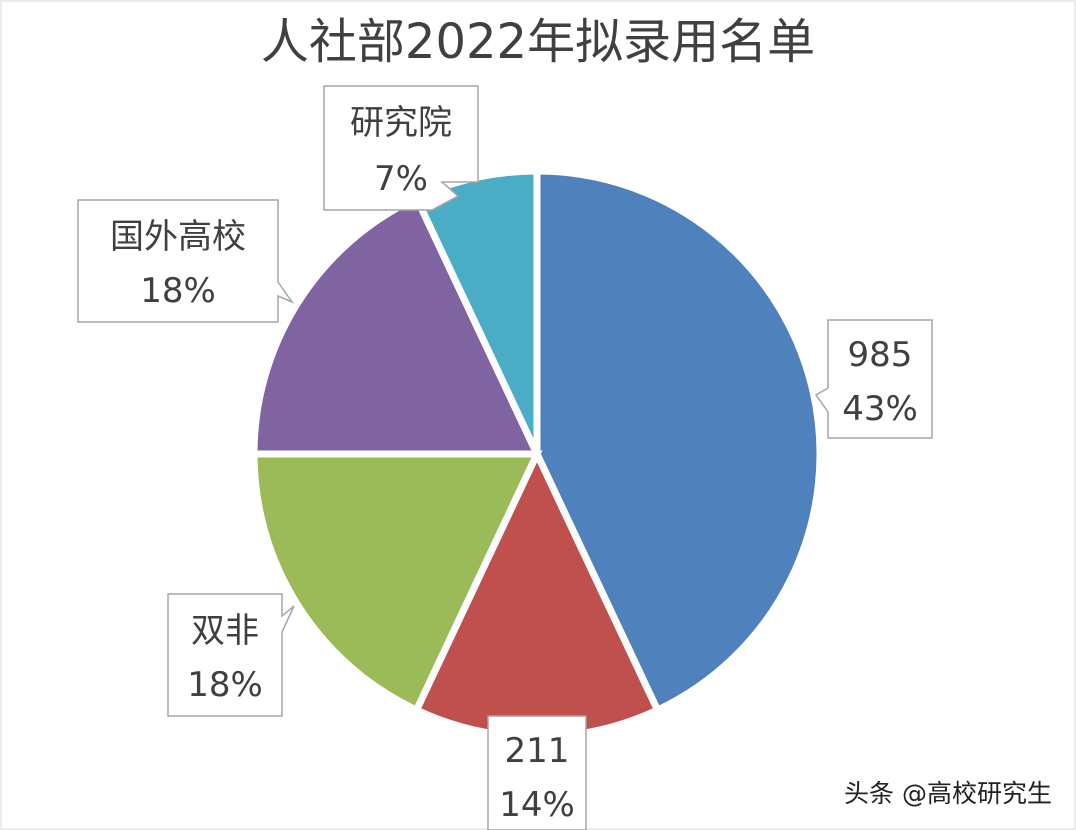  I want to click on callout-box-yanjiuyuan, so click(401, 148).